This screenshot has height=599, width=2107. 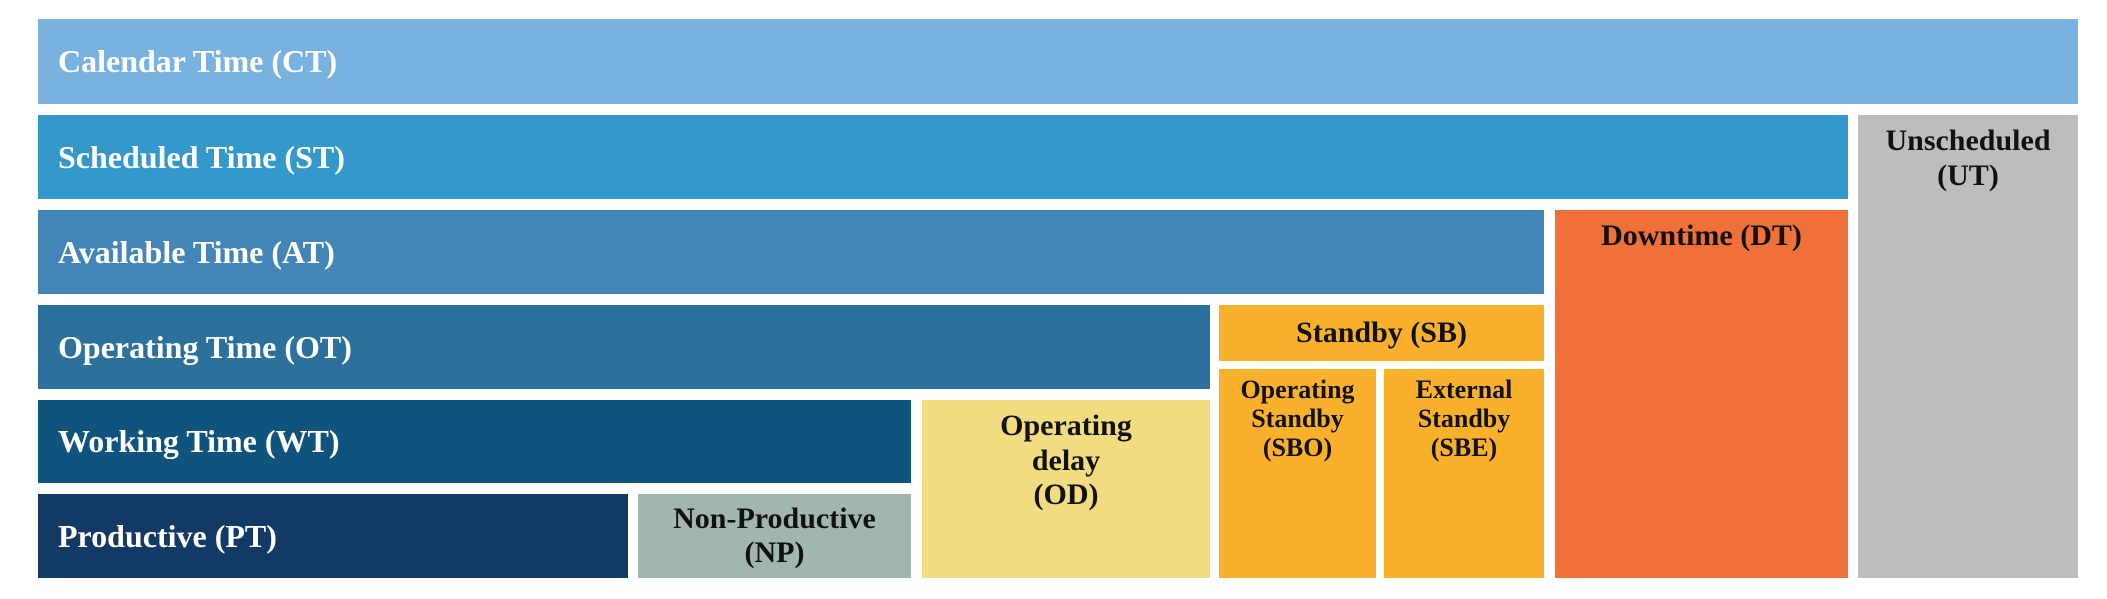 I want to click on block-available-time: Available Time (AT), so click(x=791, y=252).